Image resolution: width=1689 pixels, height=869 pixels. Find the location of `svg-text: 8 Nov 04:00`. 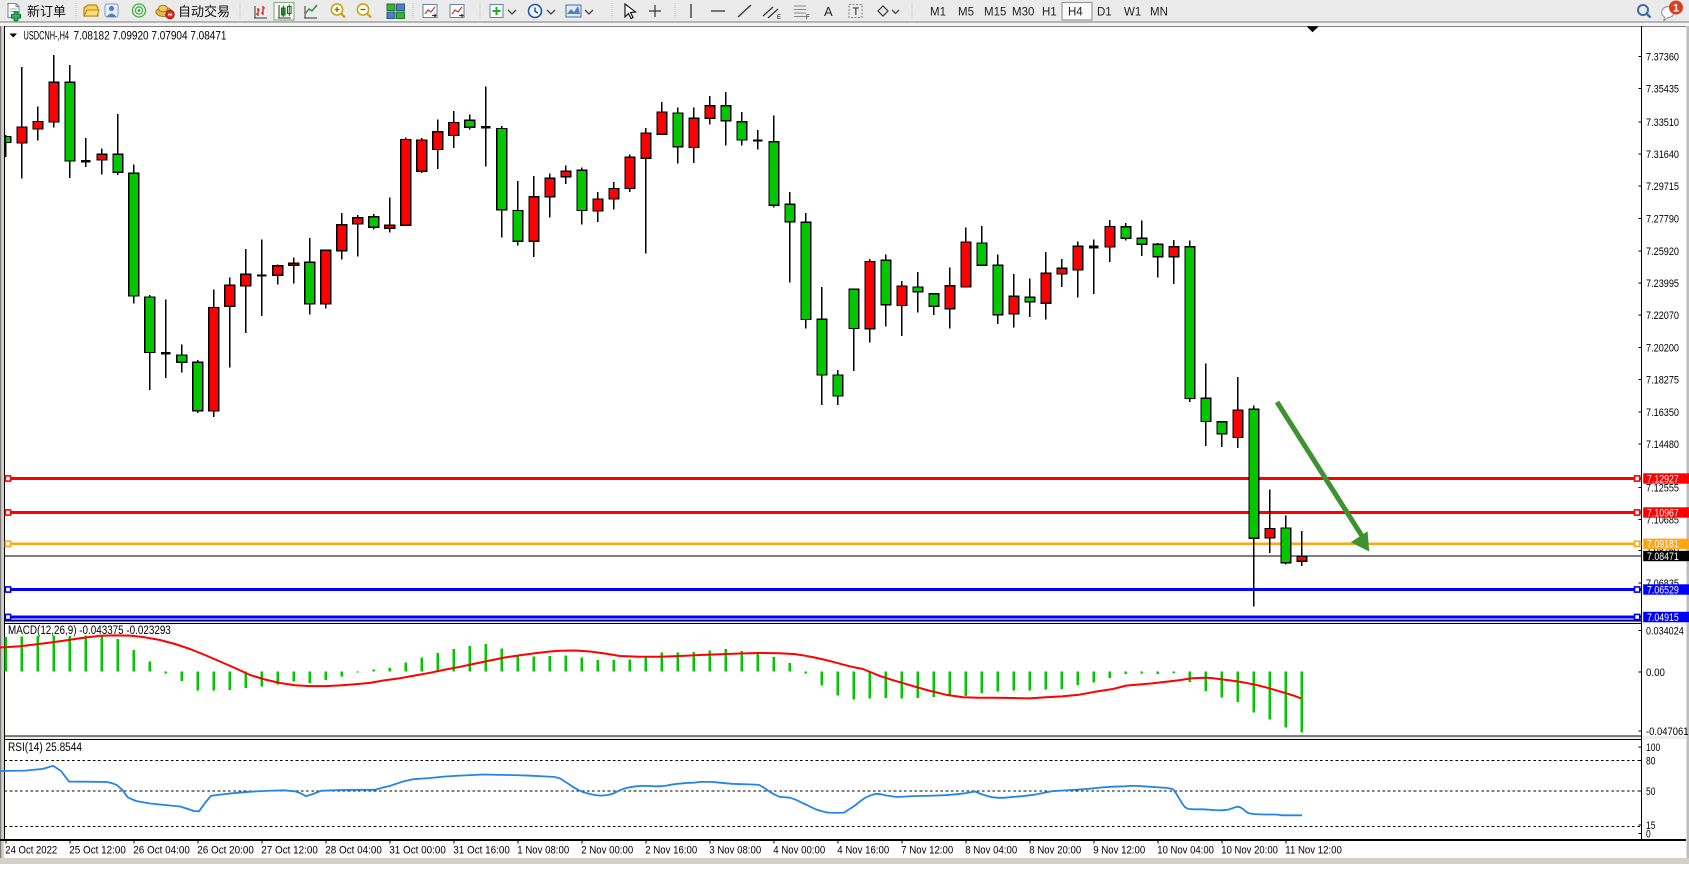

svg-text: 8 Nov 04:00 is located at coordinates (991, 851).